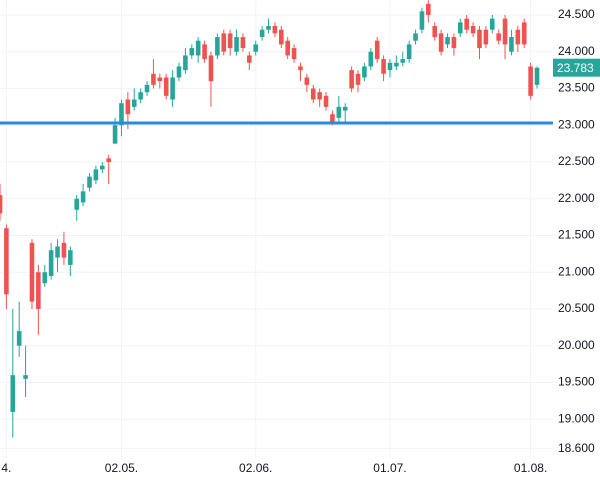  What do you see at coordinates (576, 51) in the screenshot?
I see `y-tick-label: 24.000` at bounding box center [576, 51].